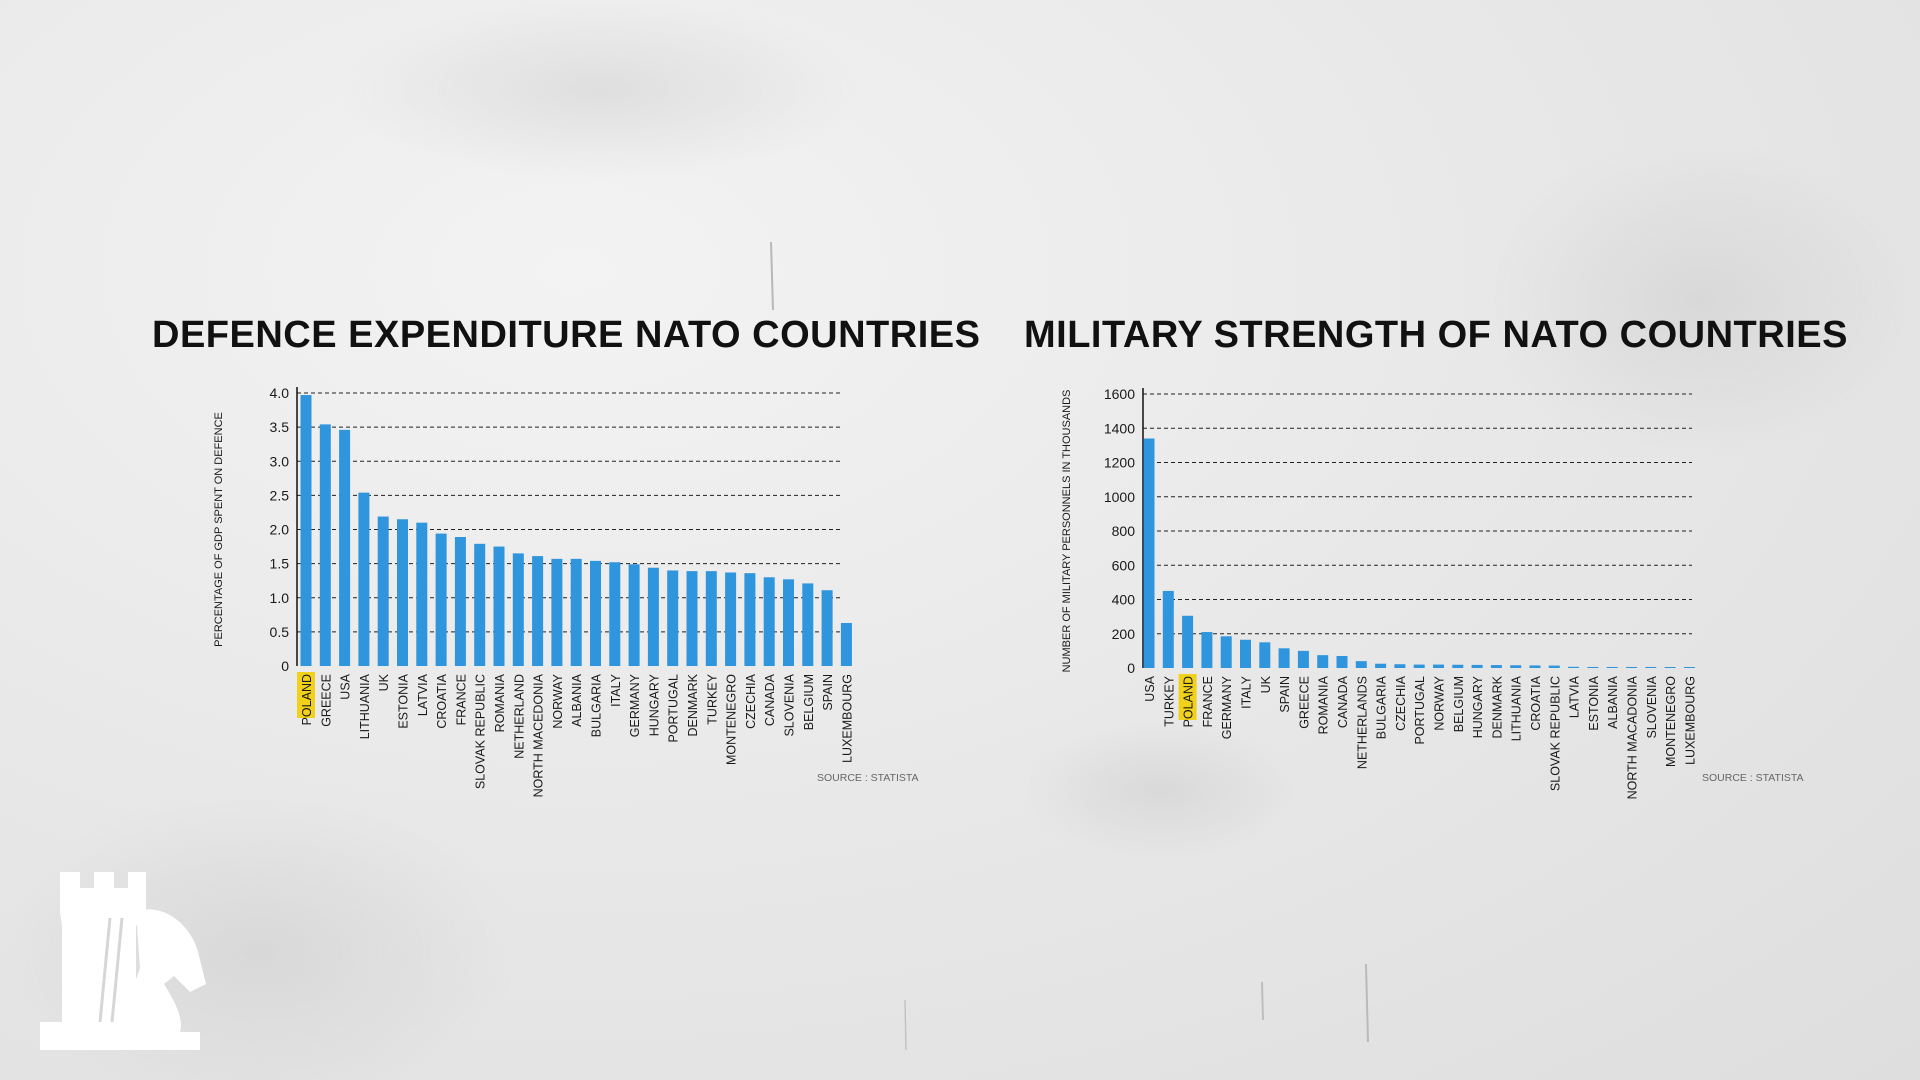 This screenshot has height=1080, width=1920. Describe the element at coordinates (422, 594) in the screenshot. I see `bar-latvia` at that location.